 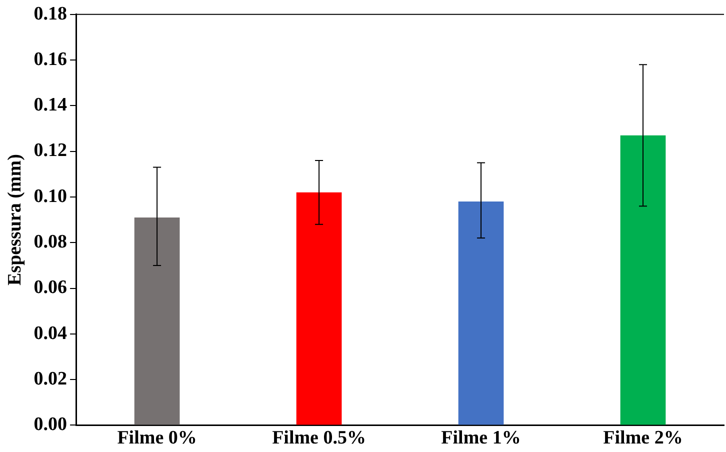 I want to click on x-tick-label: Filme 2%, so click(x=643, y=438).